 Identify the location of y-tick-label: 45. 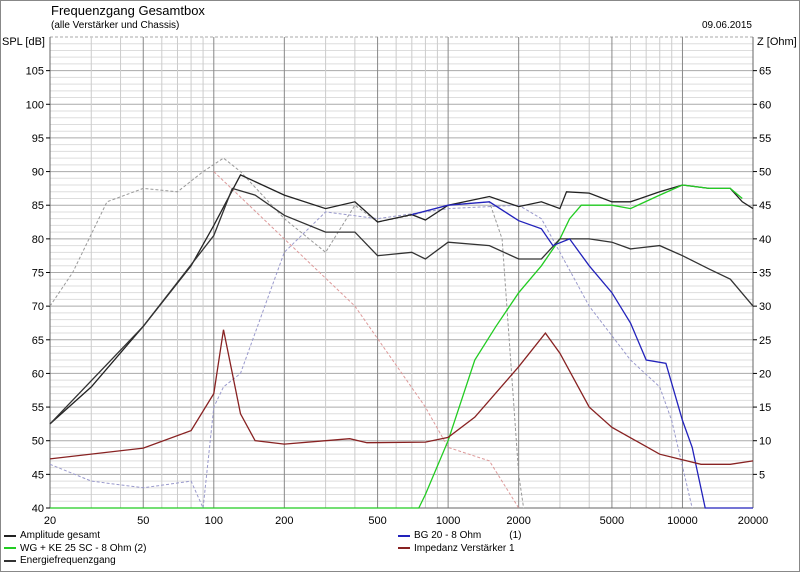
(38, 475).